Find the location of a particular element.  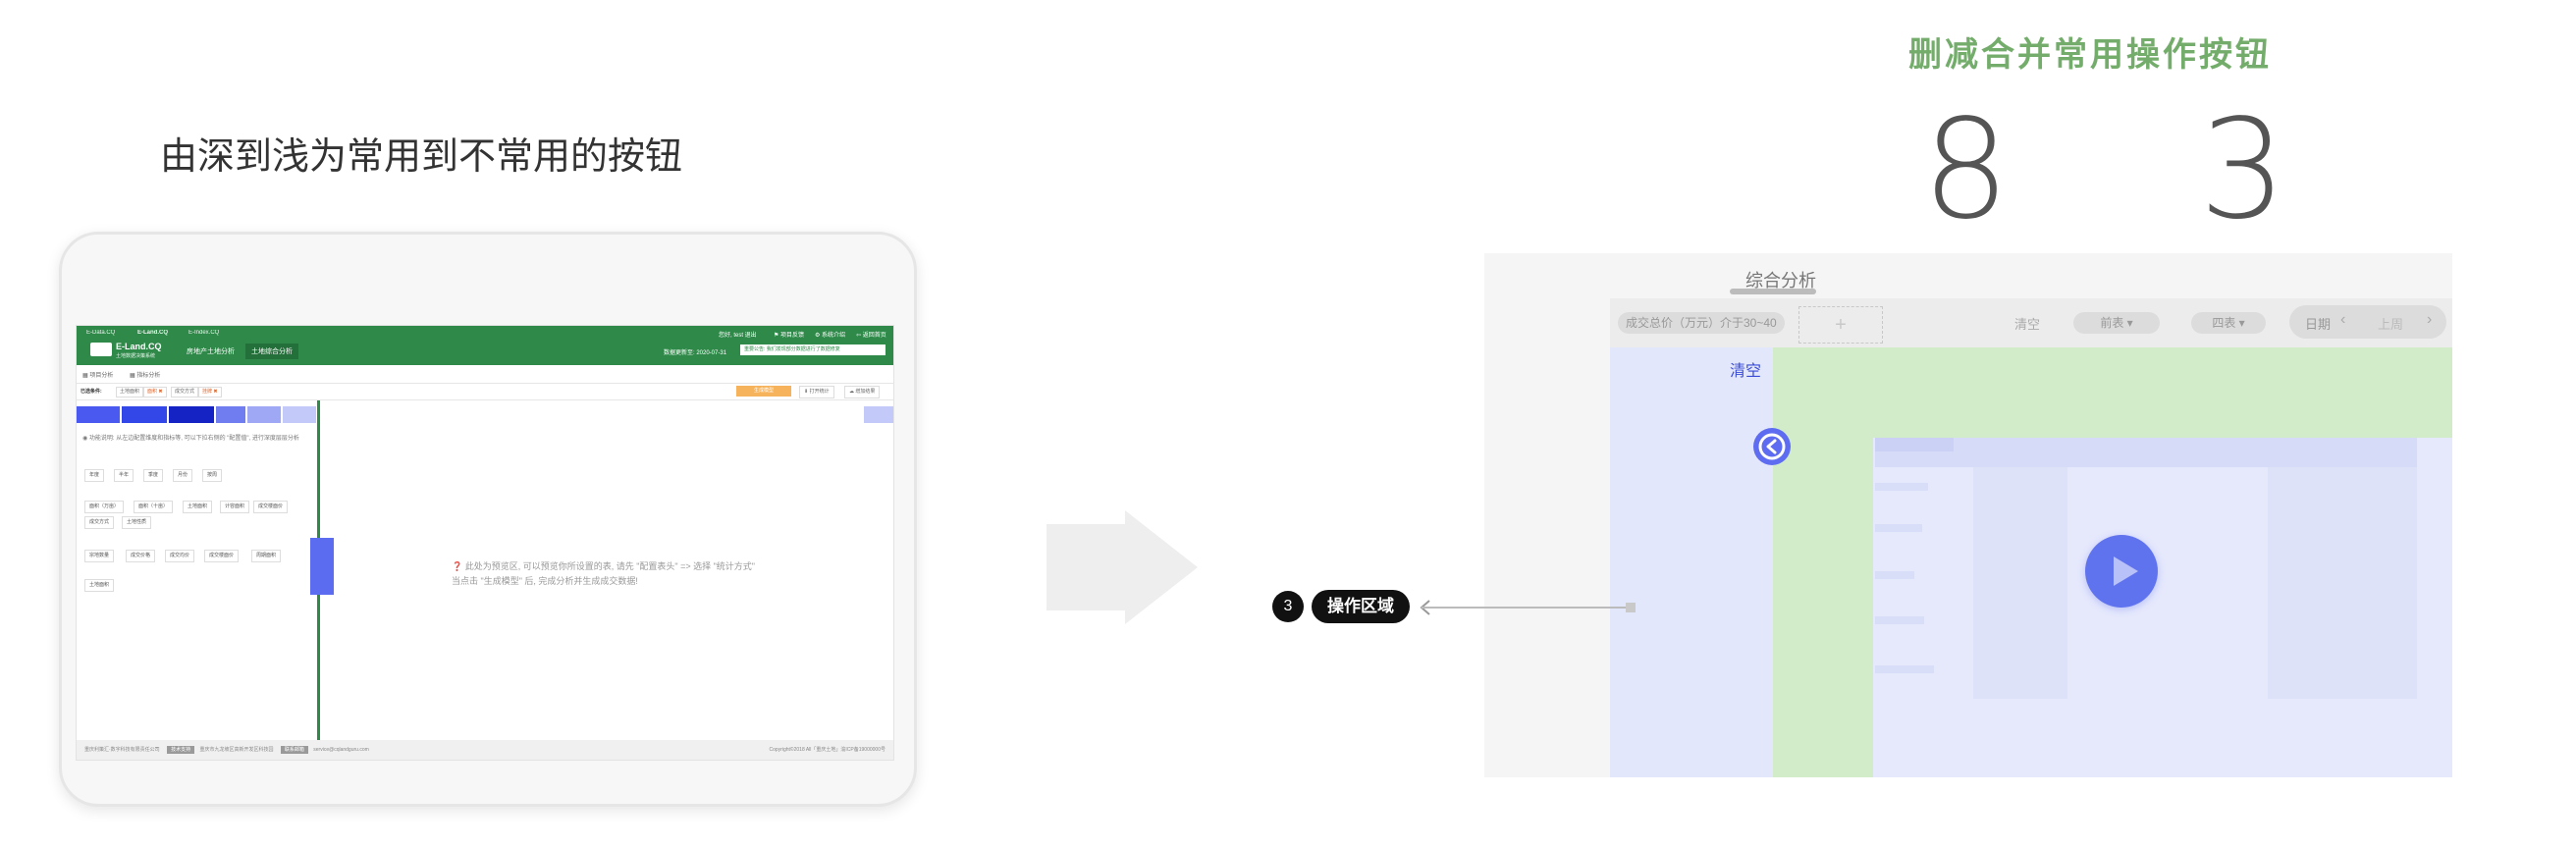

clear-button: 清空 is located at coordinates (1746, 371).